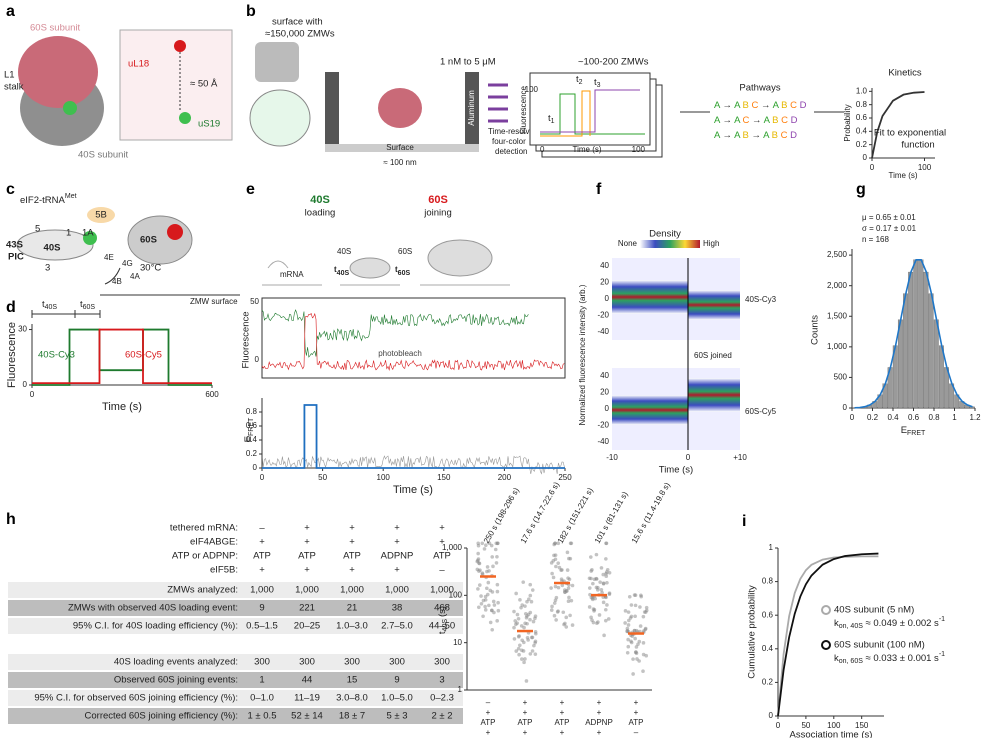 This screenshot has width=986, height=738. Describe the element at coordinates (862, 104) in the screenshot. I see `y-tick-label: 0.8` at that location.